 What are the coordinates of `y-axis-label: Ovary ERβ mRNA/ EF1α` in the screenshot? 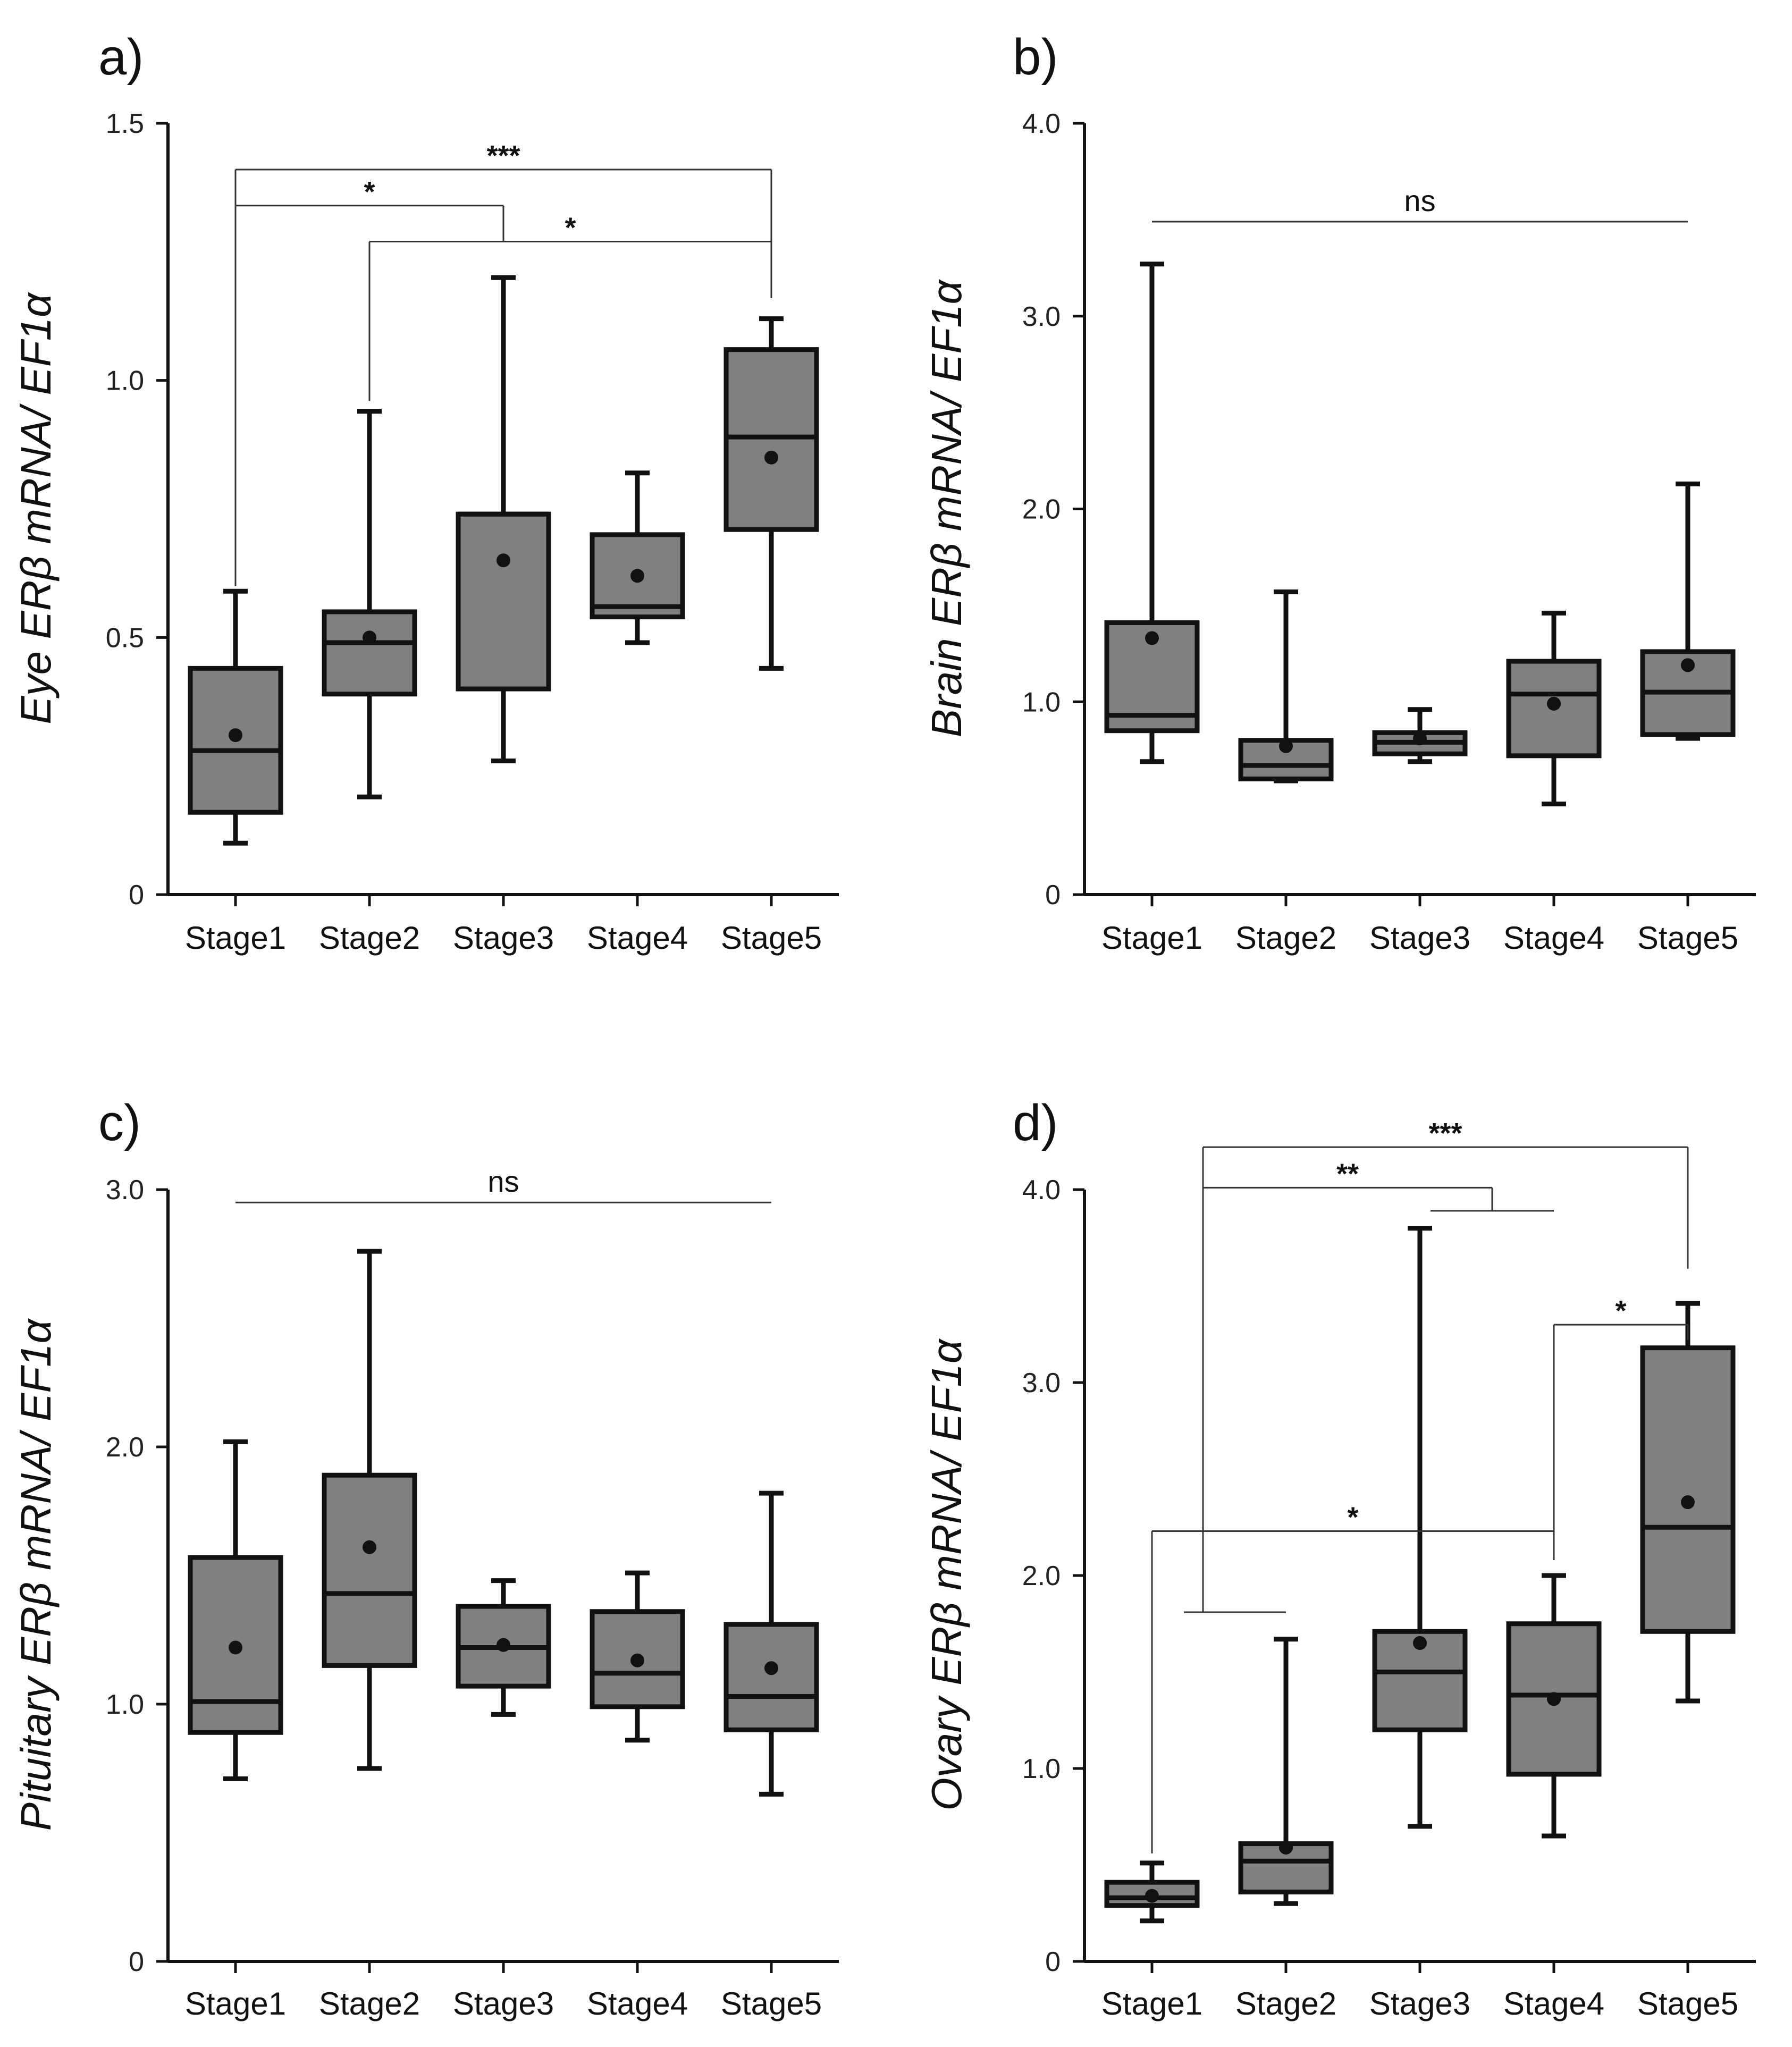 It's located at (946, 1574).